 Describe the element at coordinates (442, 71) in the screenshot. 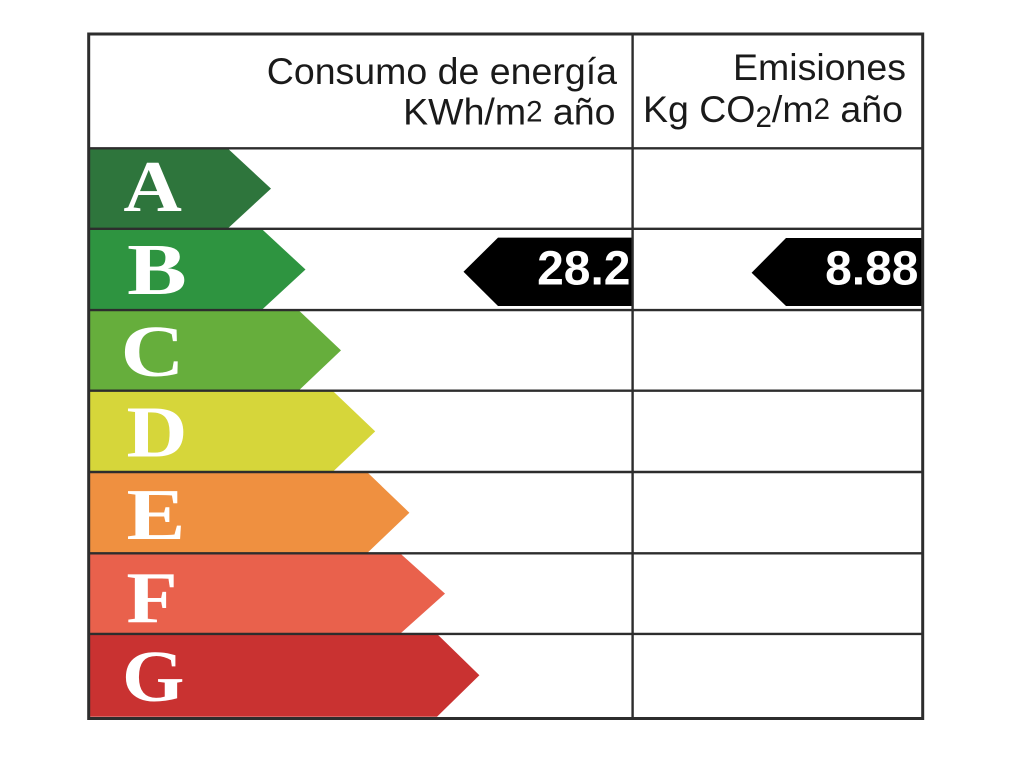

I see `svg-text: Consumo de energía` at that location.